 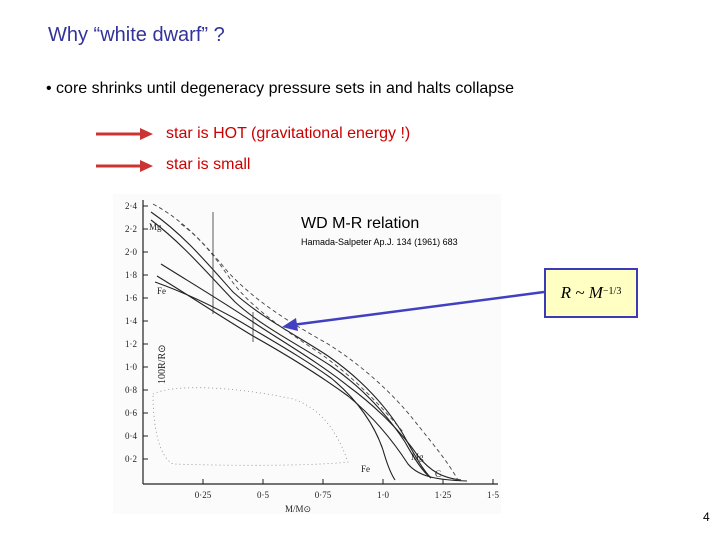 What do you see at coordinates (263, 495) in the screenshot?
I see `x-tick-label: 0·5` at bounding box center [263, 495].